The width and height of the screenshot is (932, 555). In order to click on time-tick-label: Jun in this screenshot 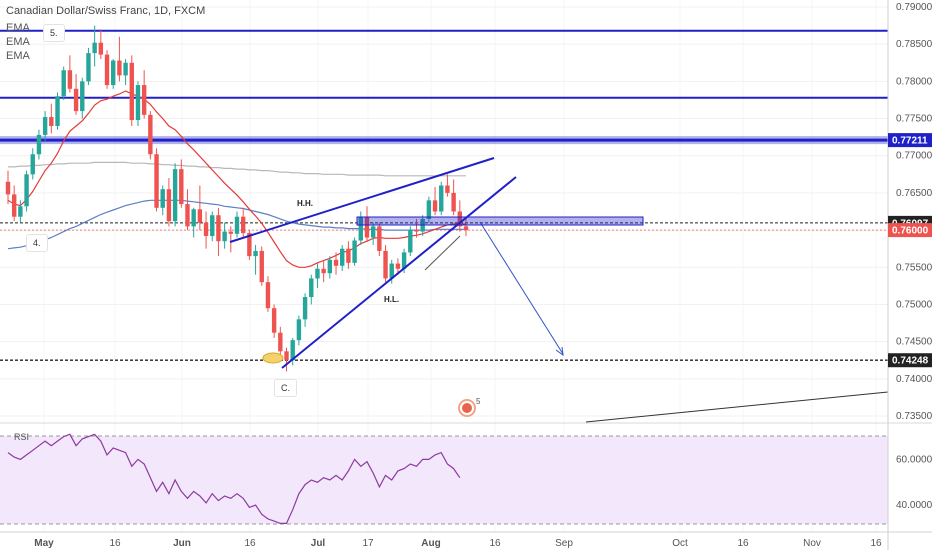, I will do `click(182, 543)`.